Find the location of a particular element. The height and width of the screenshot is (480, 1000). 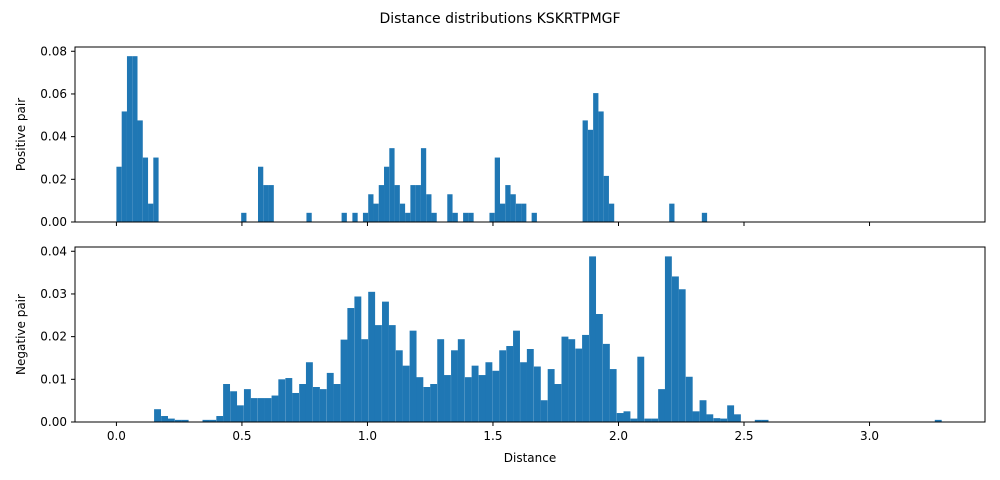

bottom-x-tick-label-0: 0.0 is located at coordinates (116, 436).